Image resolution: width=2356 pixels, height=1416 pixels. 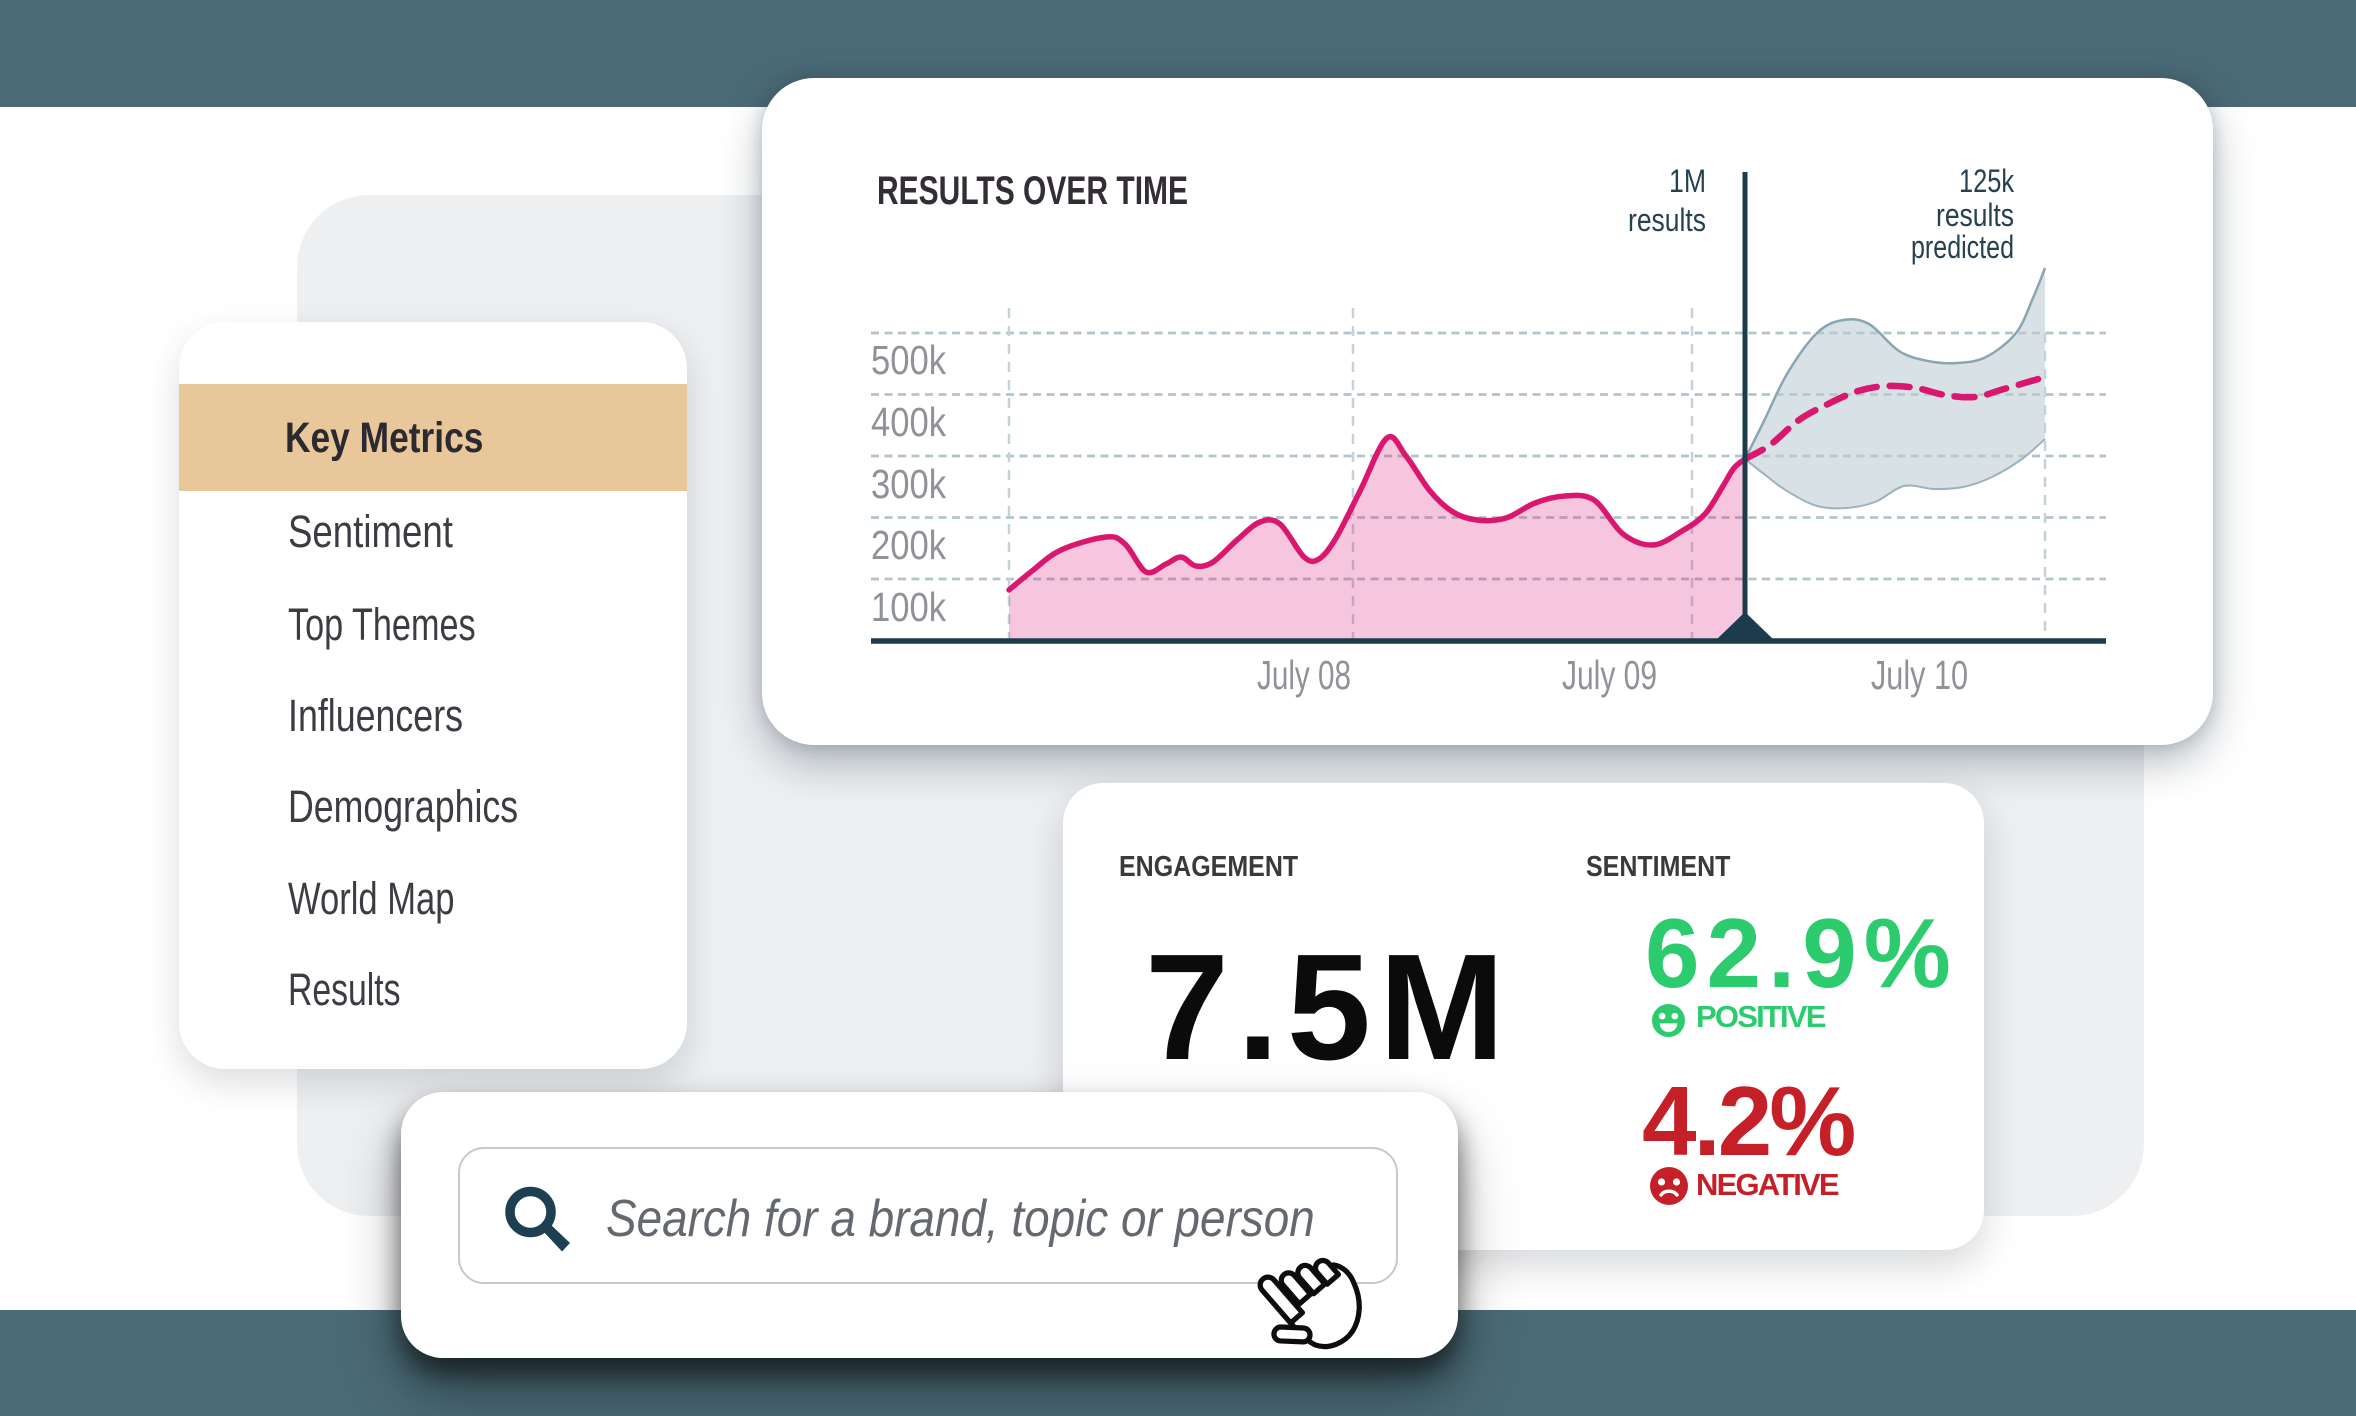 What do you see at coordinates (908, 422) in the screenshot?
I see `svg-text: 400k` at bounding box center [908, 422].